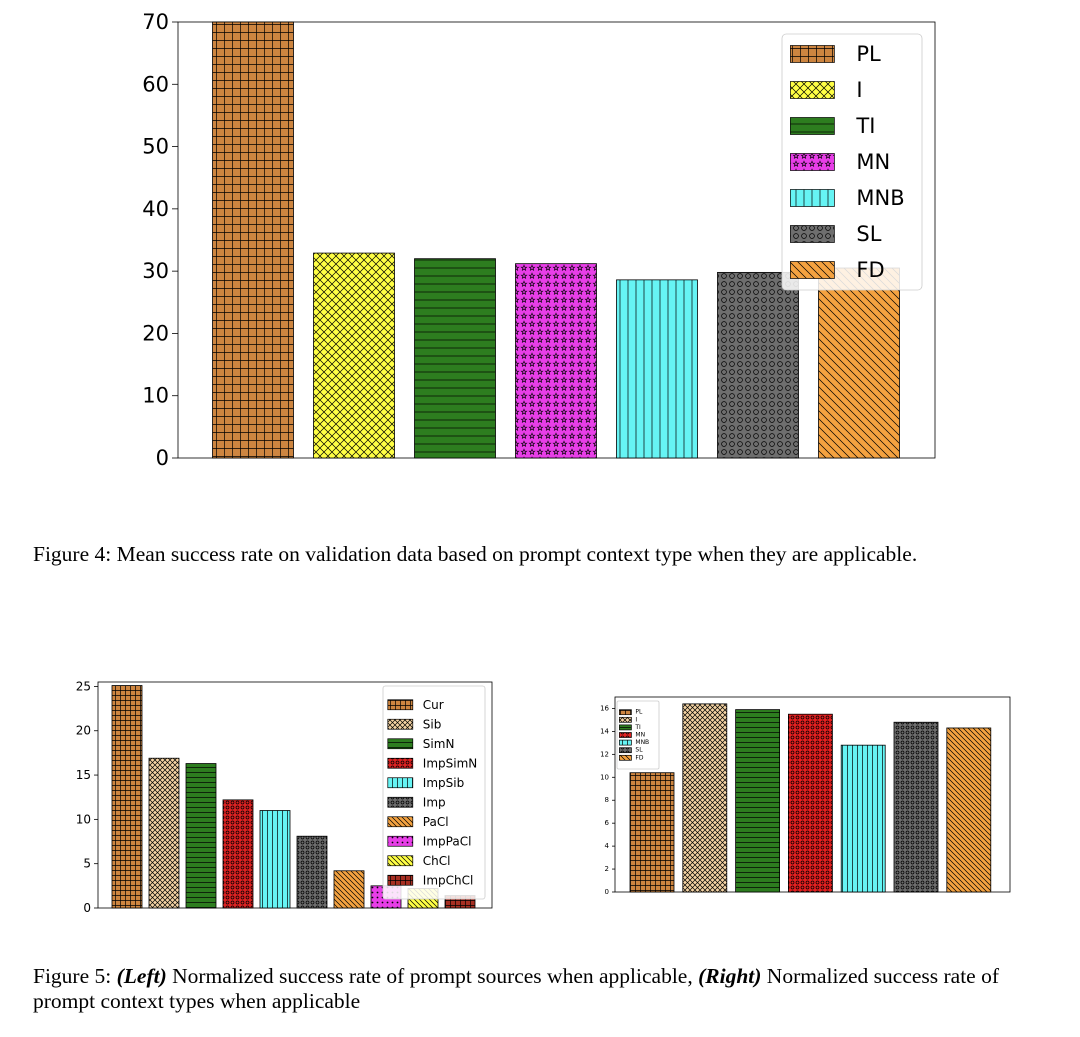 This screenshot has width=1080, height=1037. What do you see at coordinates (607, 800) in the screenshot?
I see `y-tick-label: 8` at bounding box center [607, 800].